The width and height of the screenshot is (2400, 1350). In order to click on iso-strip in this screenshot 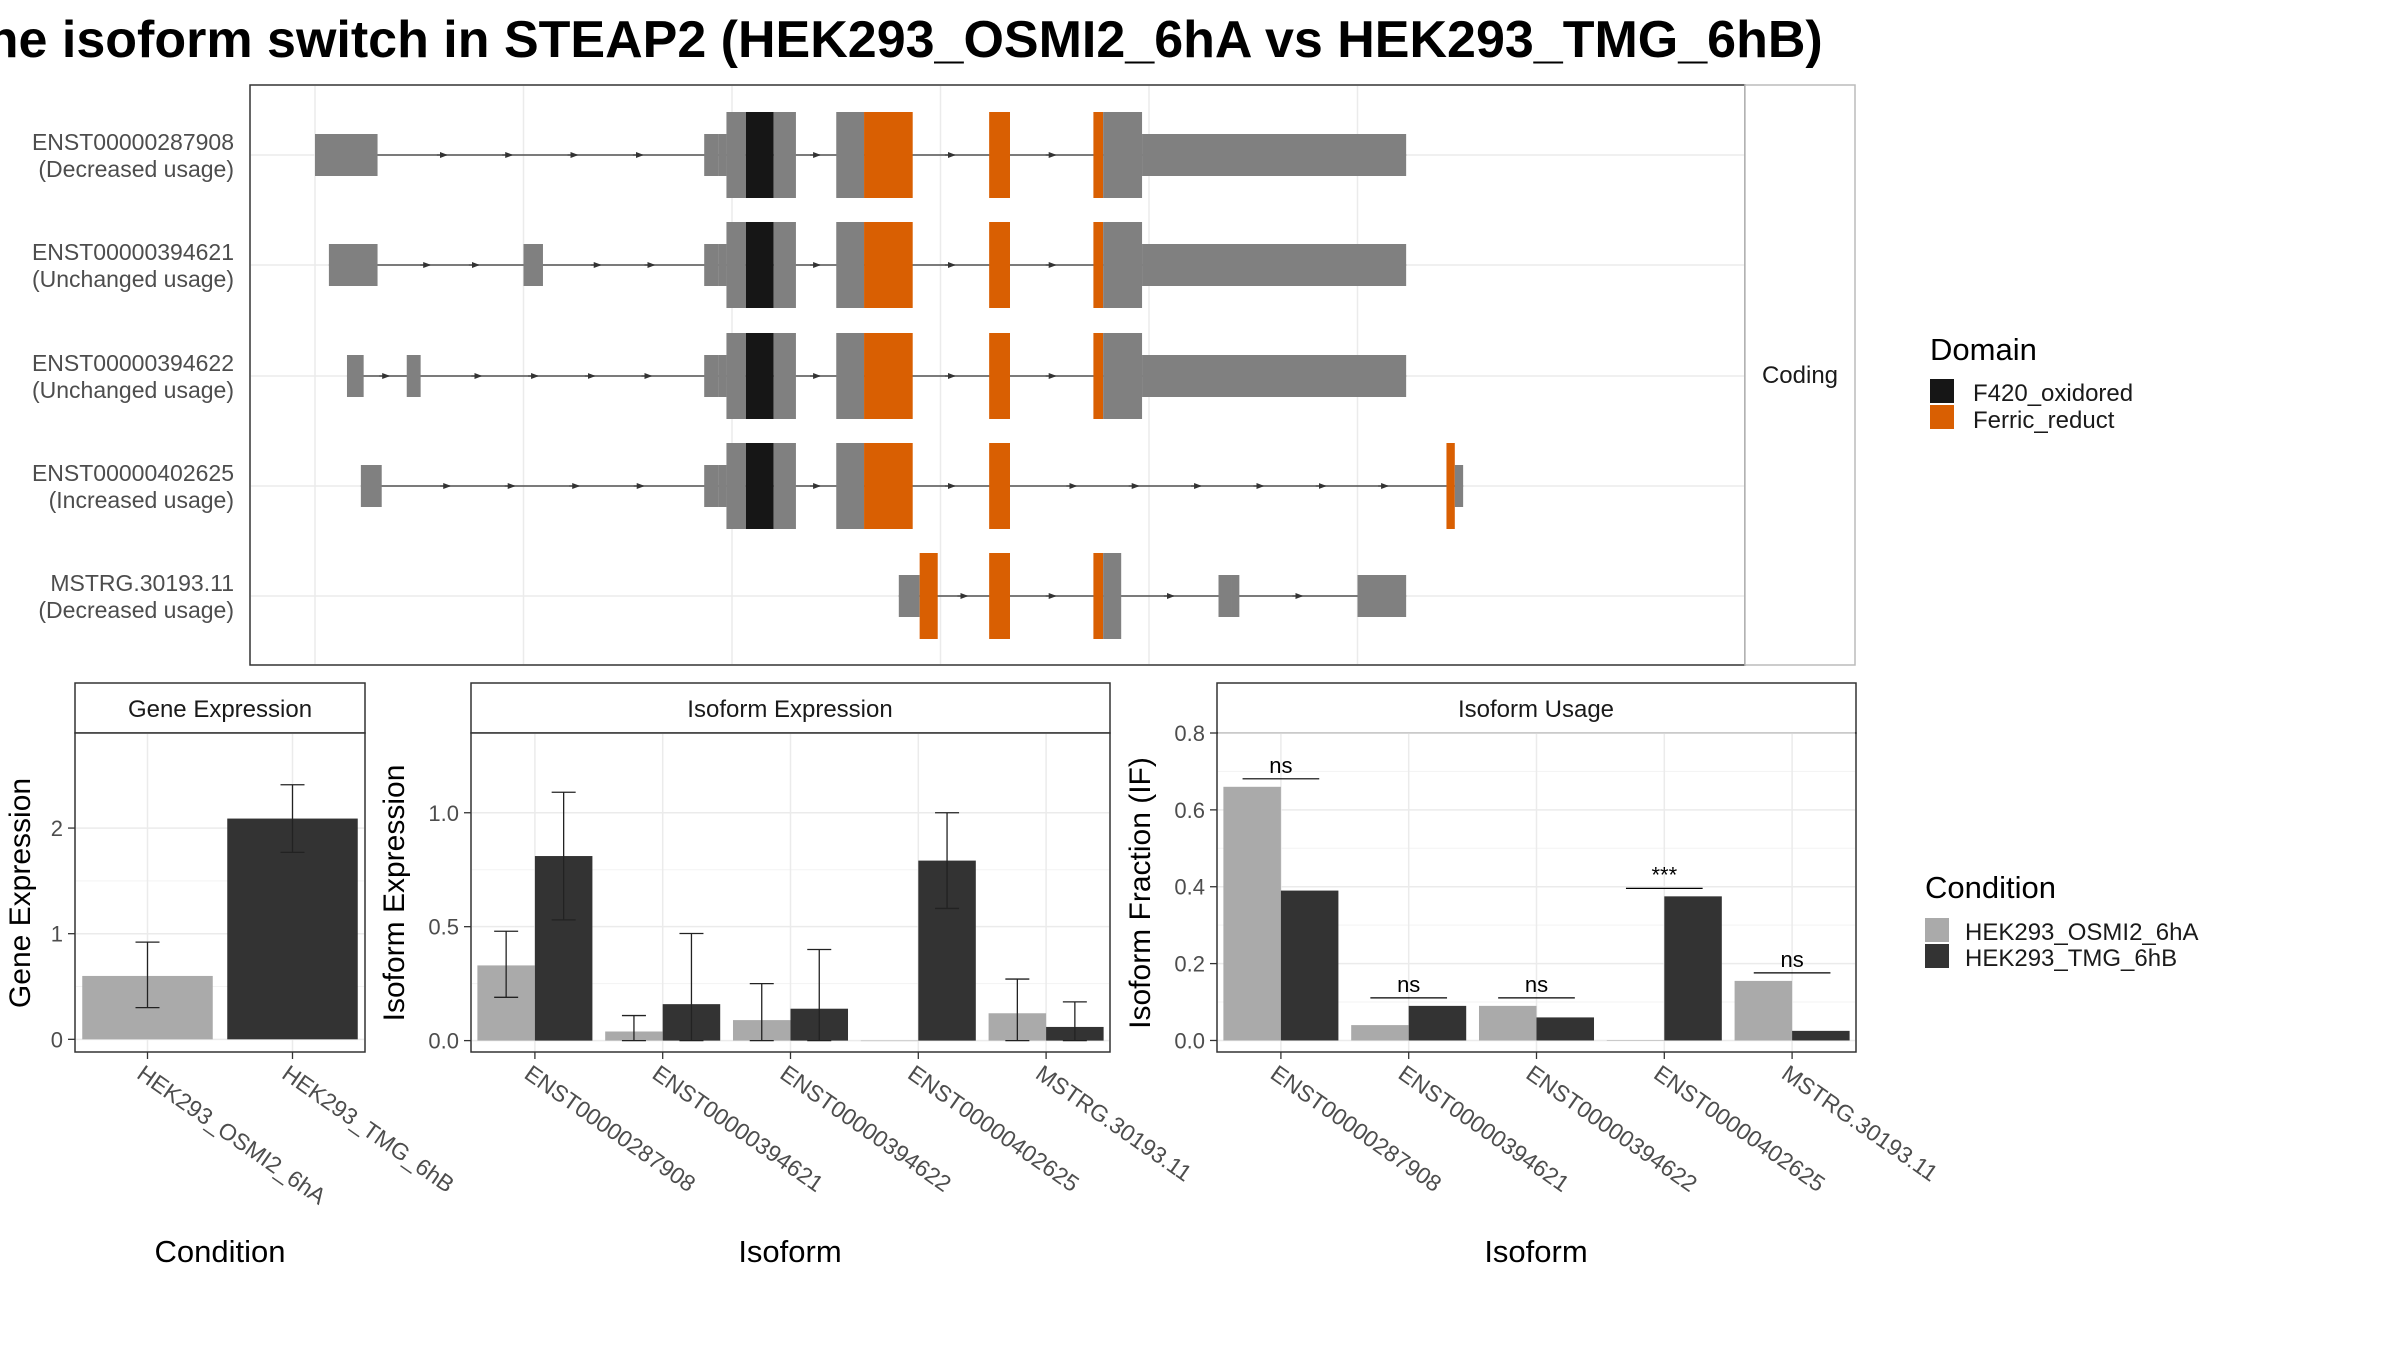, I will do `click(790, 708)`.